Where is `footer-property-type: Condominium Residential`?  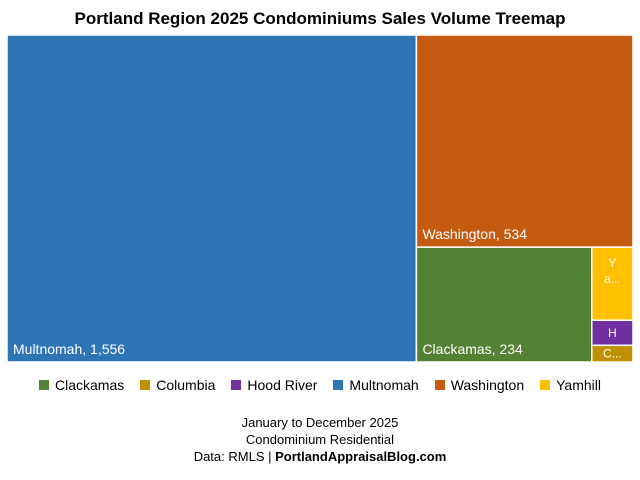 footer-property-type: Condominium Residential is located at coordinates (320, 439).